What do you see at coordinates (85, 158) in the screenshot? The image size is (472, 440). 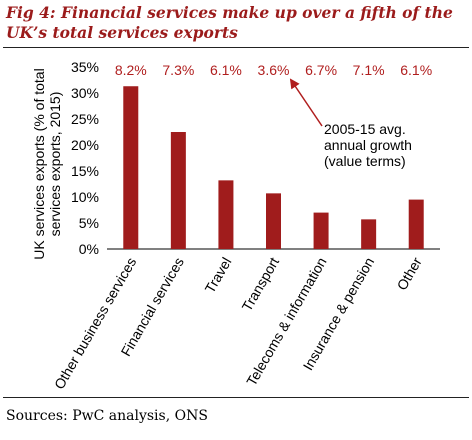 I see `y-axis-ticks: 0% 5% 10% 15% 20% 25% 30% 35%` at bounding box center [85, 158].